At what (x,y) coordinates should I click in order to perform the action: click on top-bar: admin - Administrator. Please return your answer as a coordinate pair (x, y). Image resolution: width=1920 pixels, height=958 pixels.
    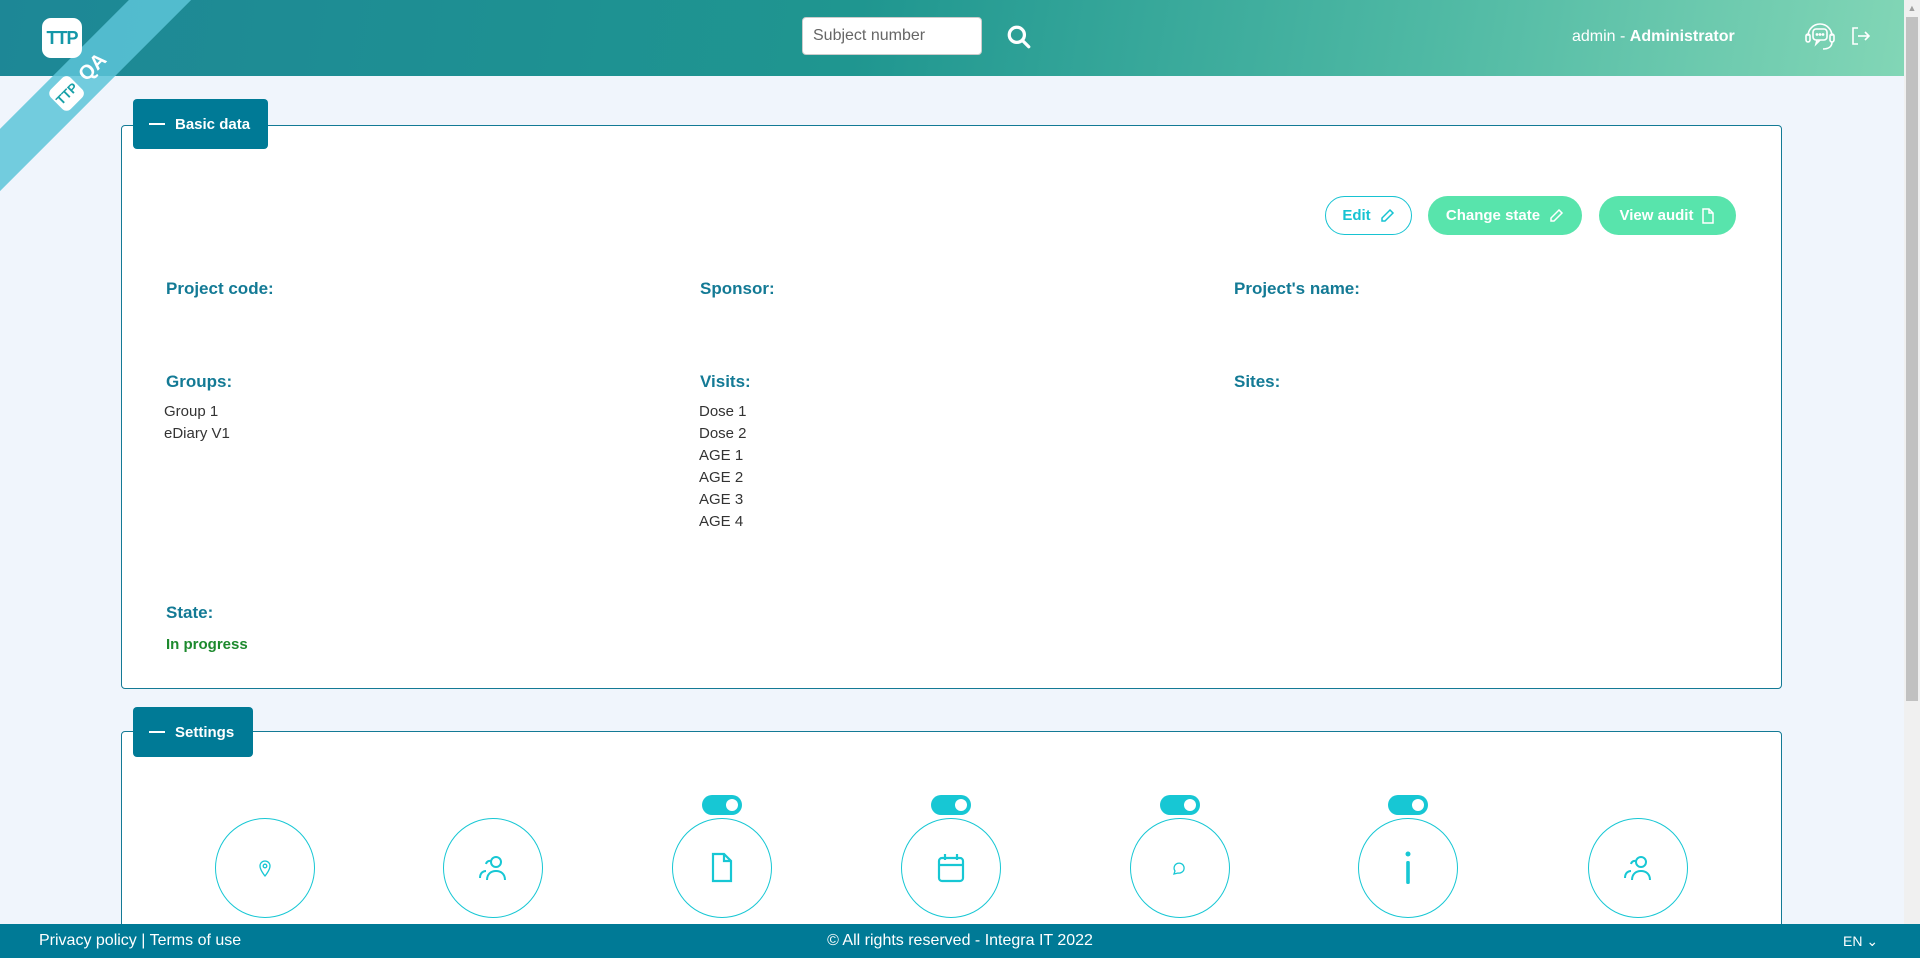
    Looking at the image, I should click on (952, 38).